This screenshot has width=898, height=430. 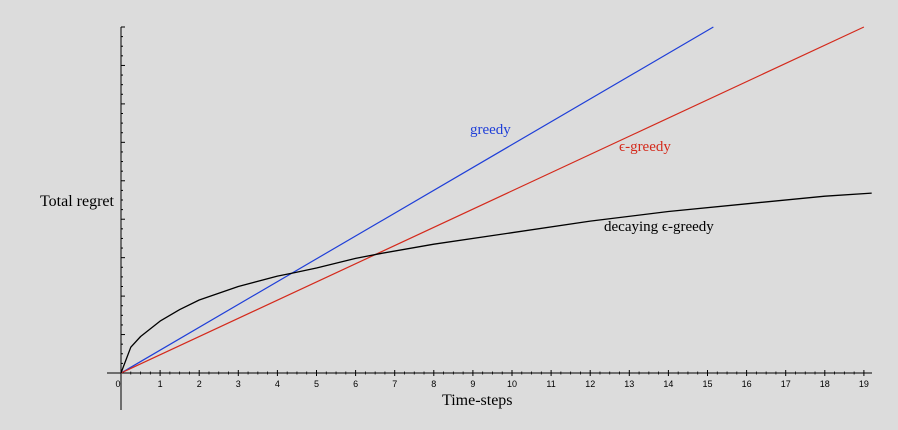 I want to click on x-tick-label: 6, so click(x=355, y=384).